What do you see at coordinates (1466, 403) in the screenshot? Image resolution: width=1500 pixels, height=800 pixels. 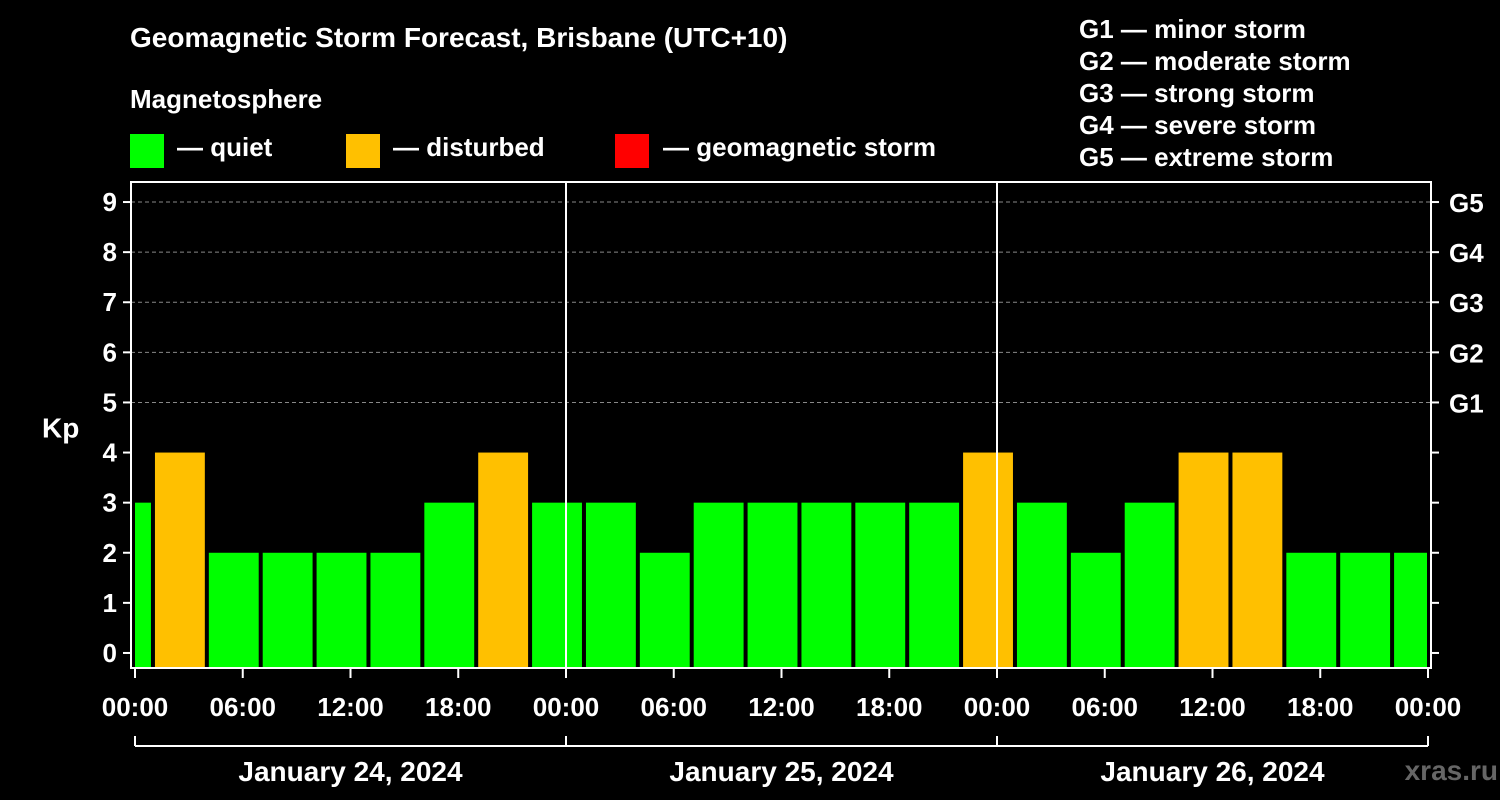 I see `g-scale-label: G1` at bounding box center [1466, 403].